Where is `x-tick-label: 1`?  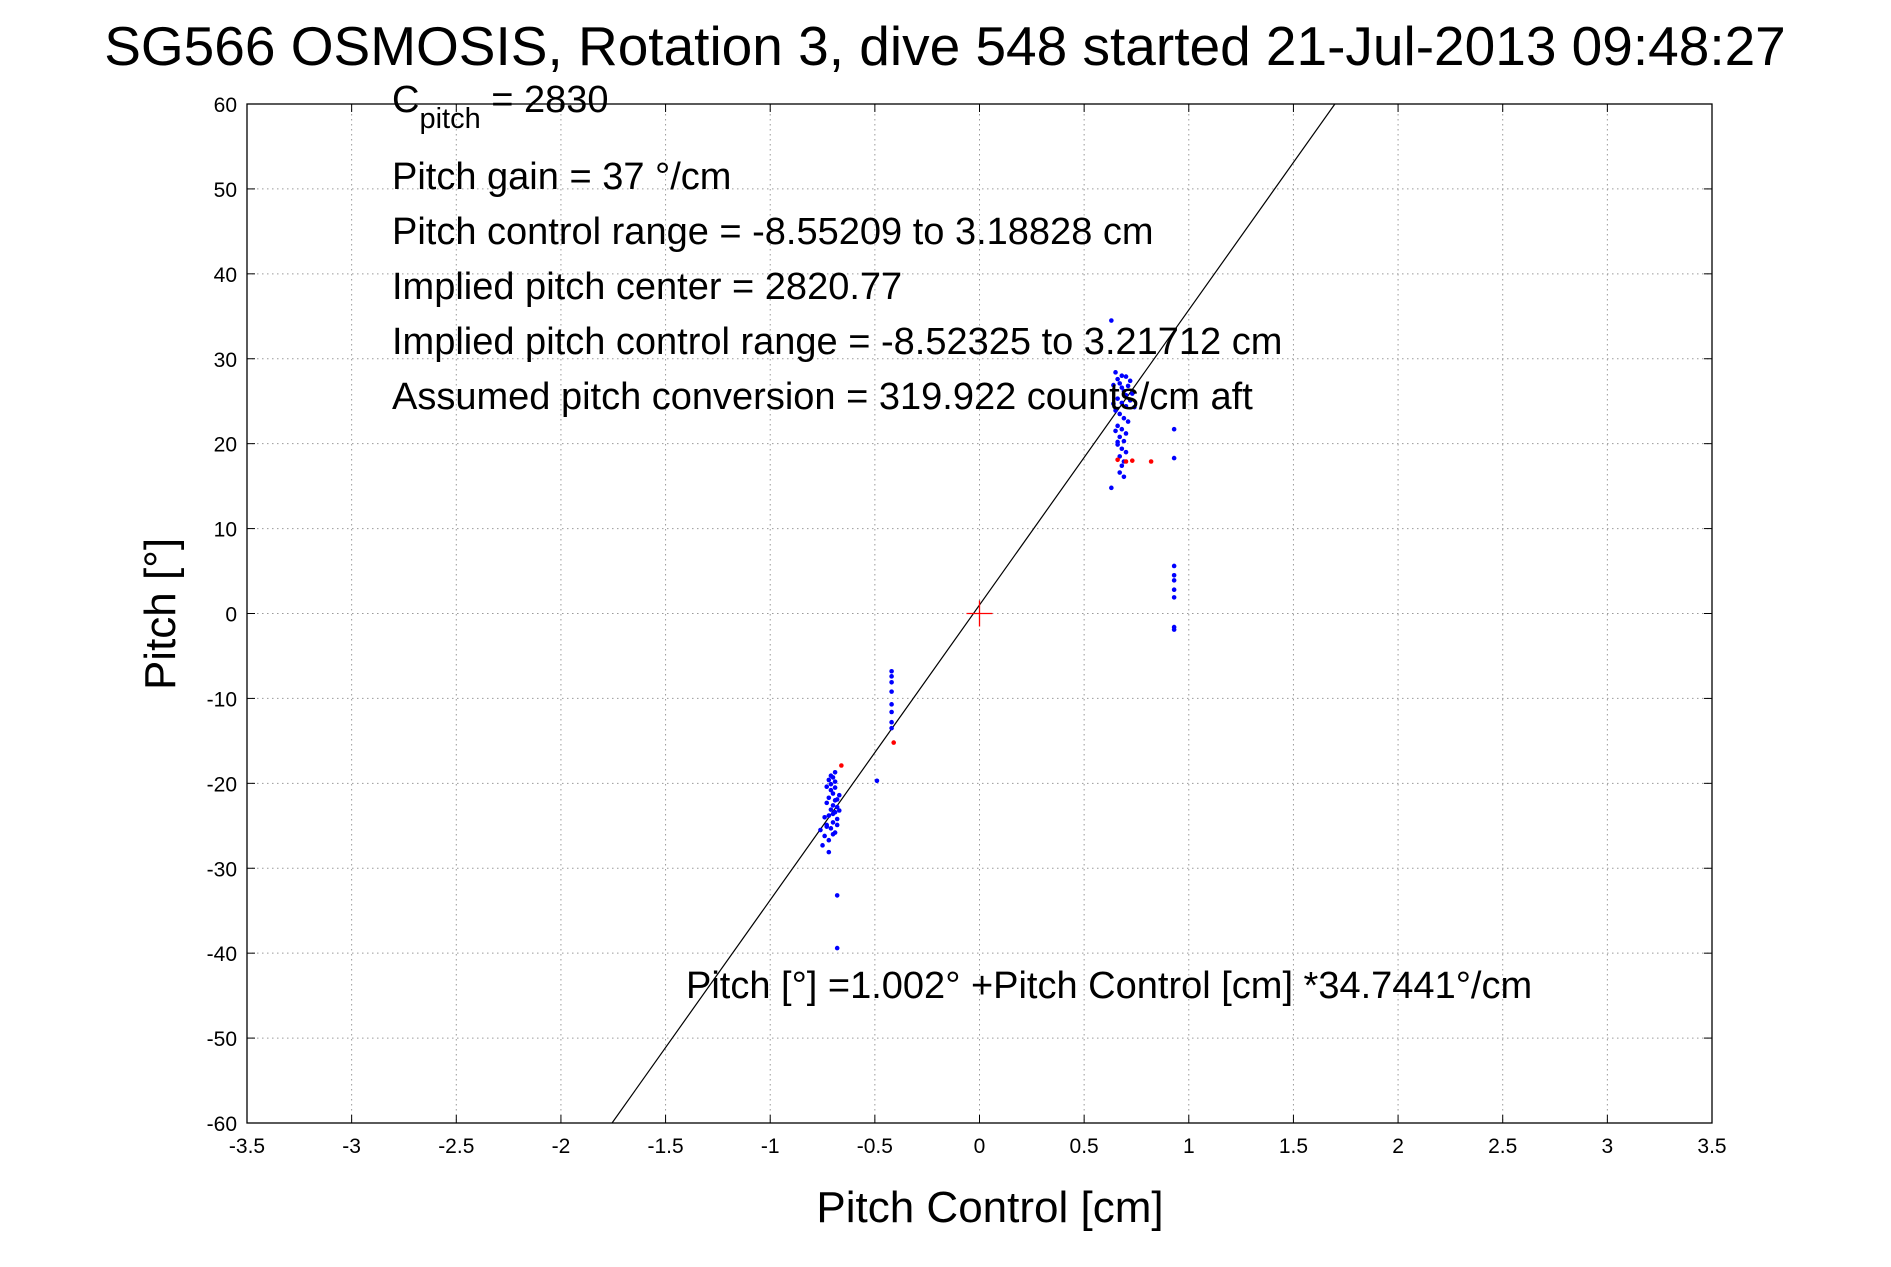 x-tick-label: 1 is located at coordinates (1189, 1146).